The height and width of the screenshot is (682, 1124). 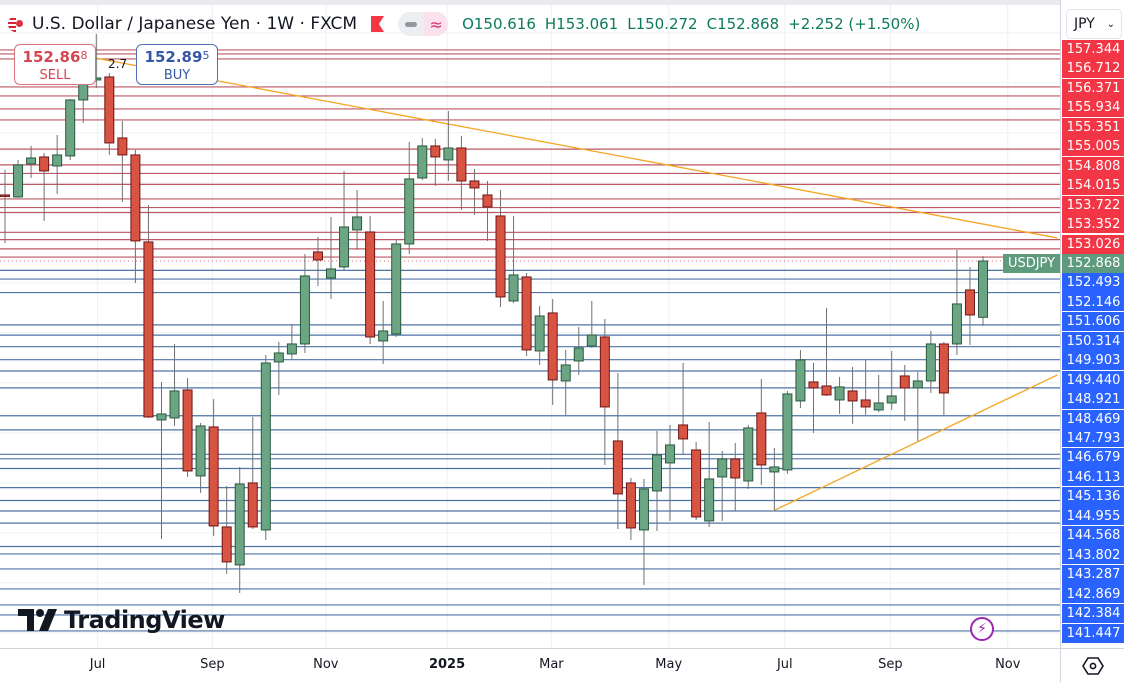 What do you see at coordinates (743, 24) in the screenshot?
I see `close-value: C152.868` at bounding box center [743, 24].